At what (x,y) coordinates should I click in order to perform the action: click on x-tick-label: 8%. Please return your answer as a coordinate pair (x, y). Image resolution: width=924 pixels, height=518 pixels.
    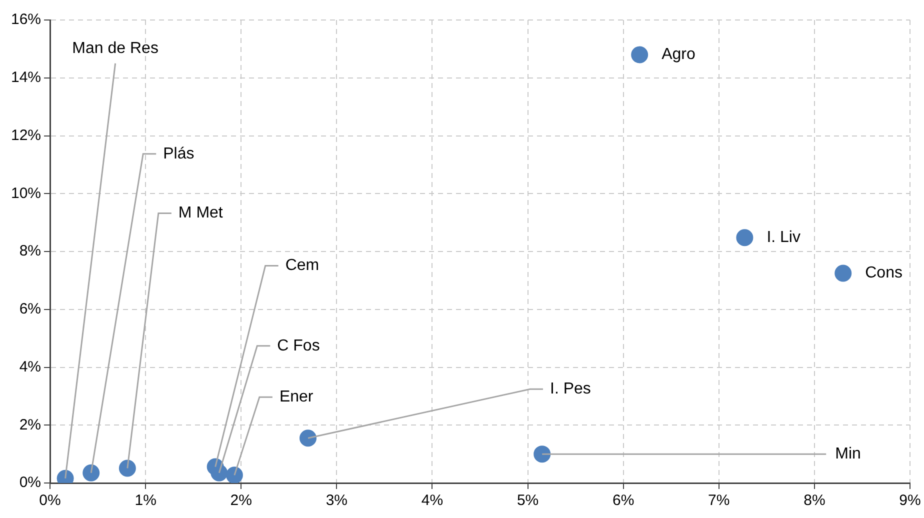
    Looking at the image, I should click on (815, 501).